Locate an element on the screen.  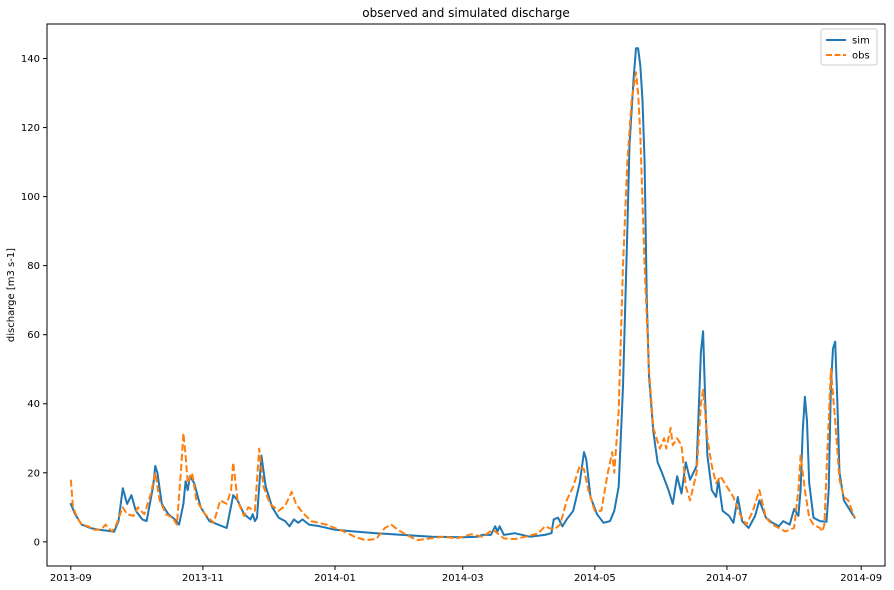
y-tick-label: 120 is located at coordinates (30, 128).